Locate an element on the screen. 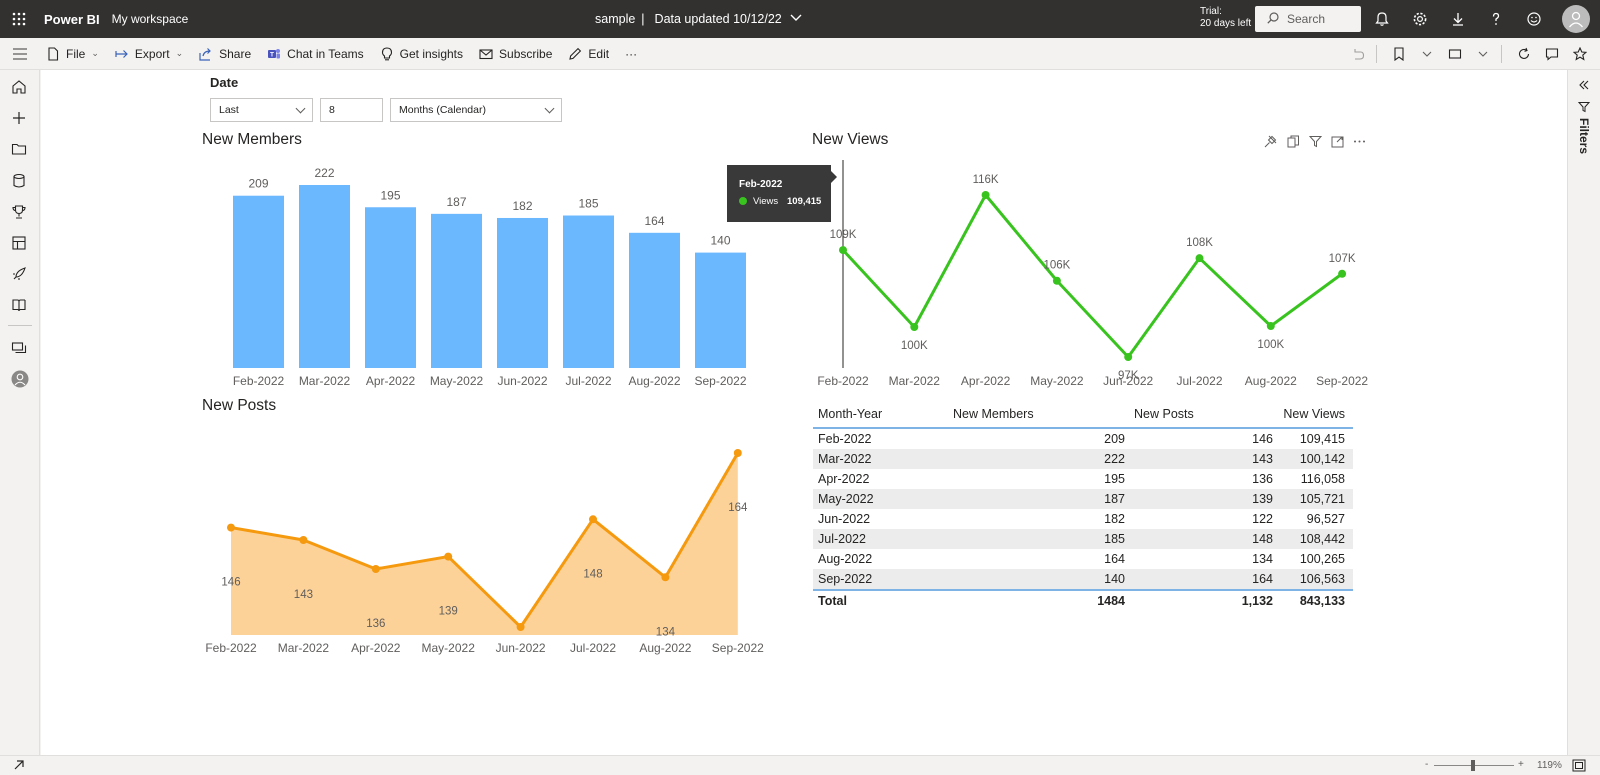  relative-date-count-input: 8 is located at coordinates (351, 110).